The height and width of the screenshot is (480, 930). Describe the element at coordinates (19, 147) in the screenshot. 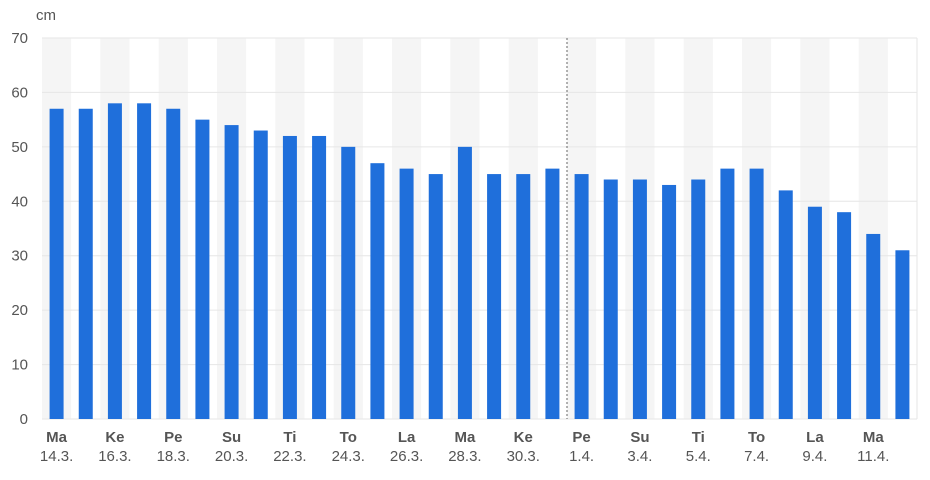

I see `y-tick-label: 50` at that location.